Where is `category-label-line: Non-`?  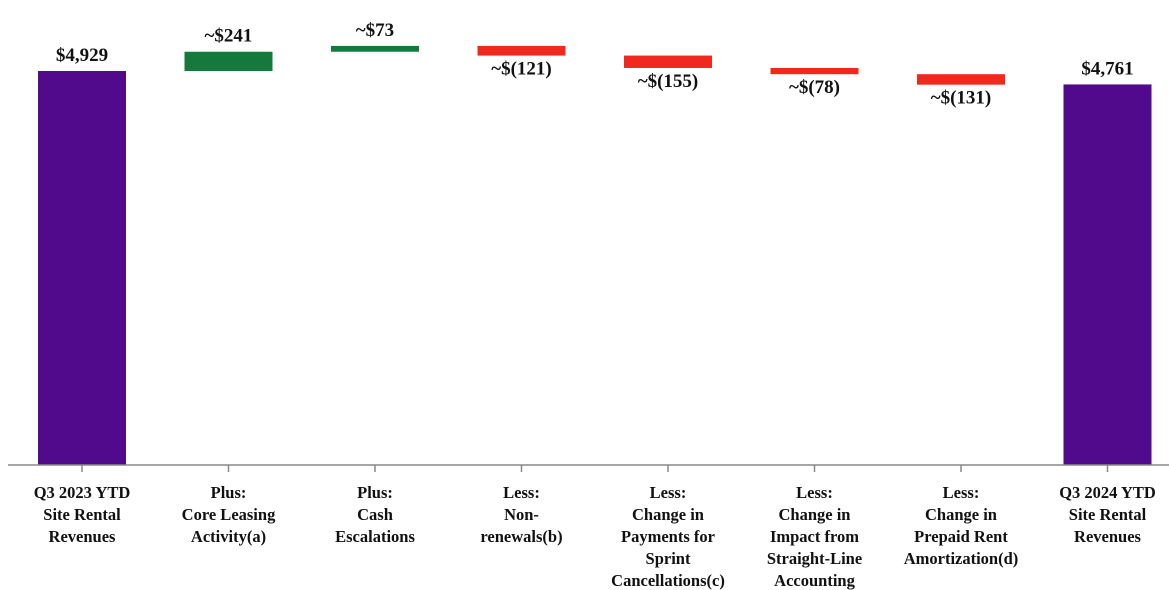
category-label-line: Non- is located at coordinates (521, 514).